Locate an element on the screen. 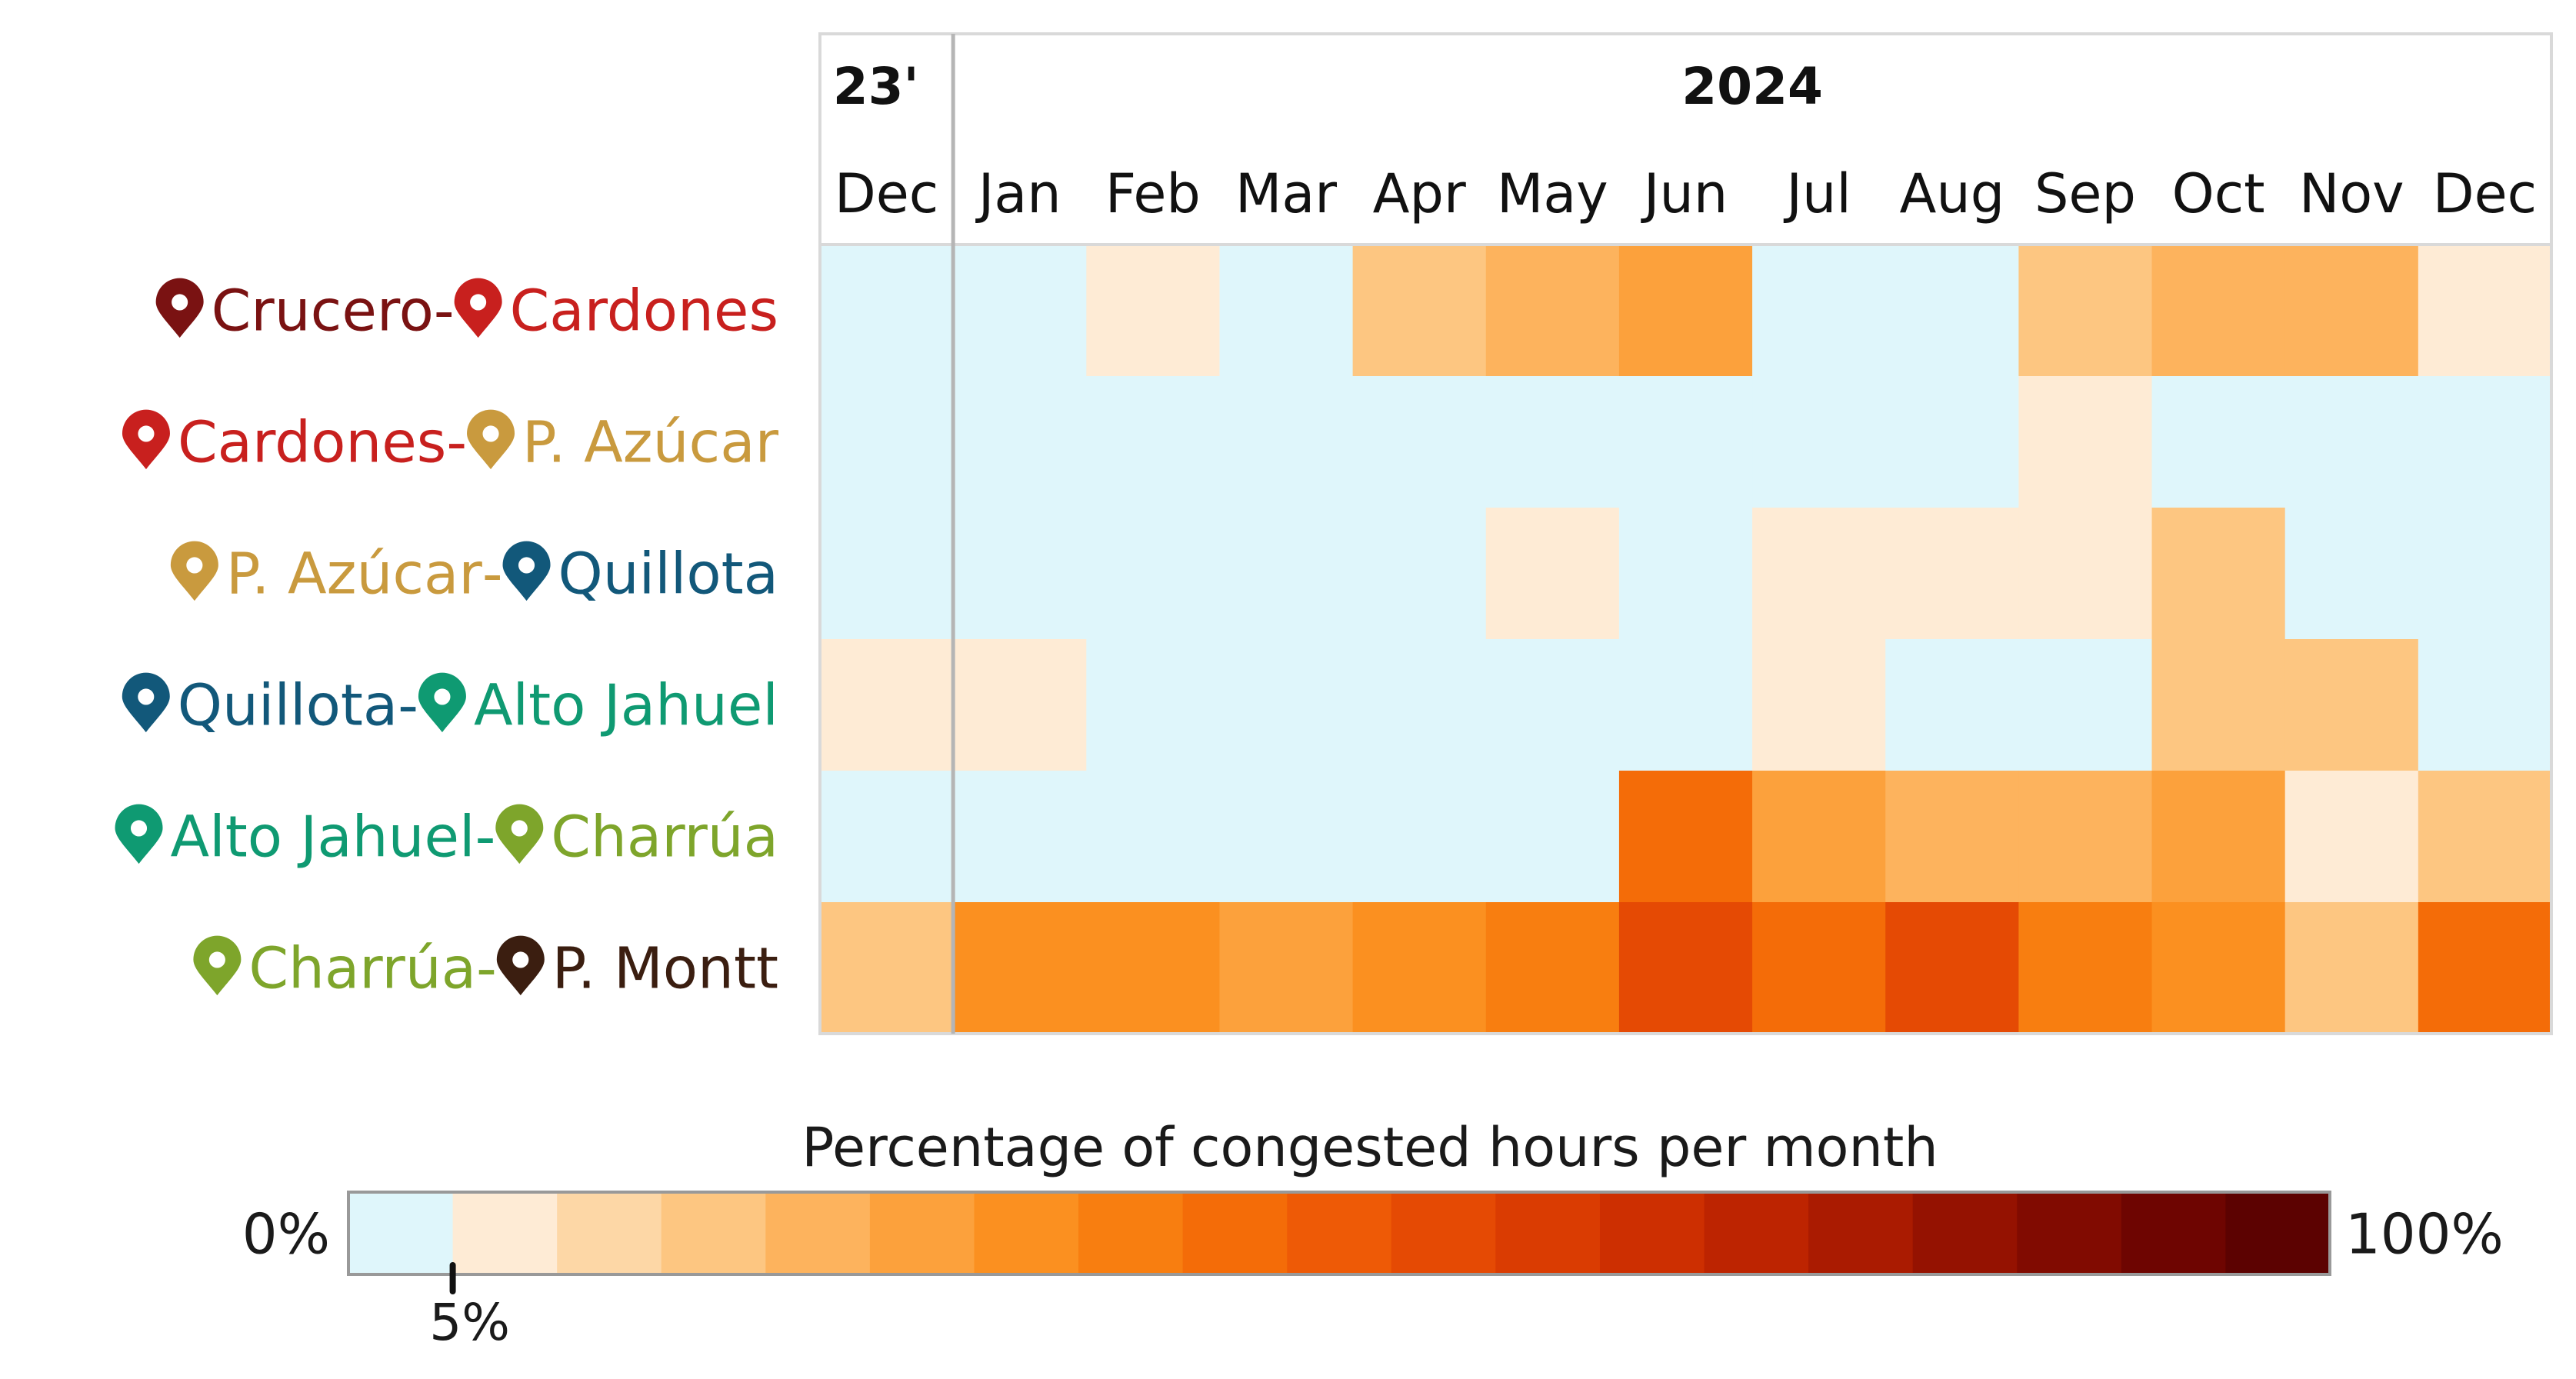 The image size is (2576, 1379). corridor-from-name: Cardones is located at coordinates (312, 442).